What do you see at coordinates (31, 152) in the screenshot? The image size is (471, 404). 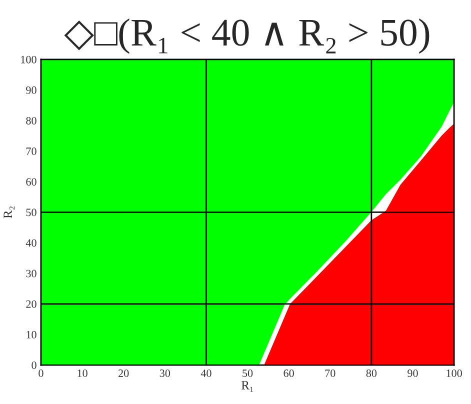 I see `y-tick-label: 70` at bounding box center [31, 152].